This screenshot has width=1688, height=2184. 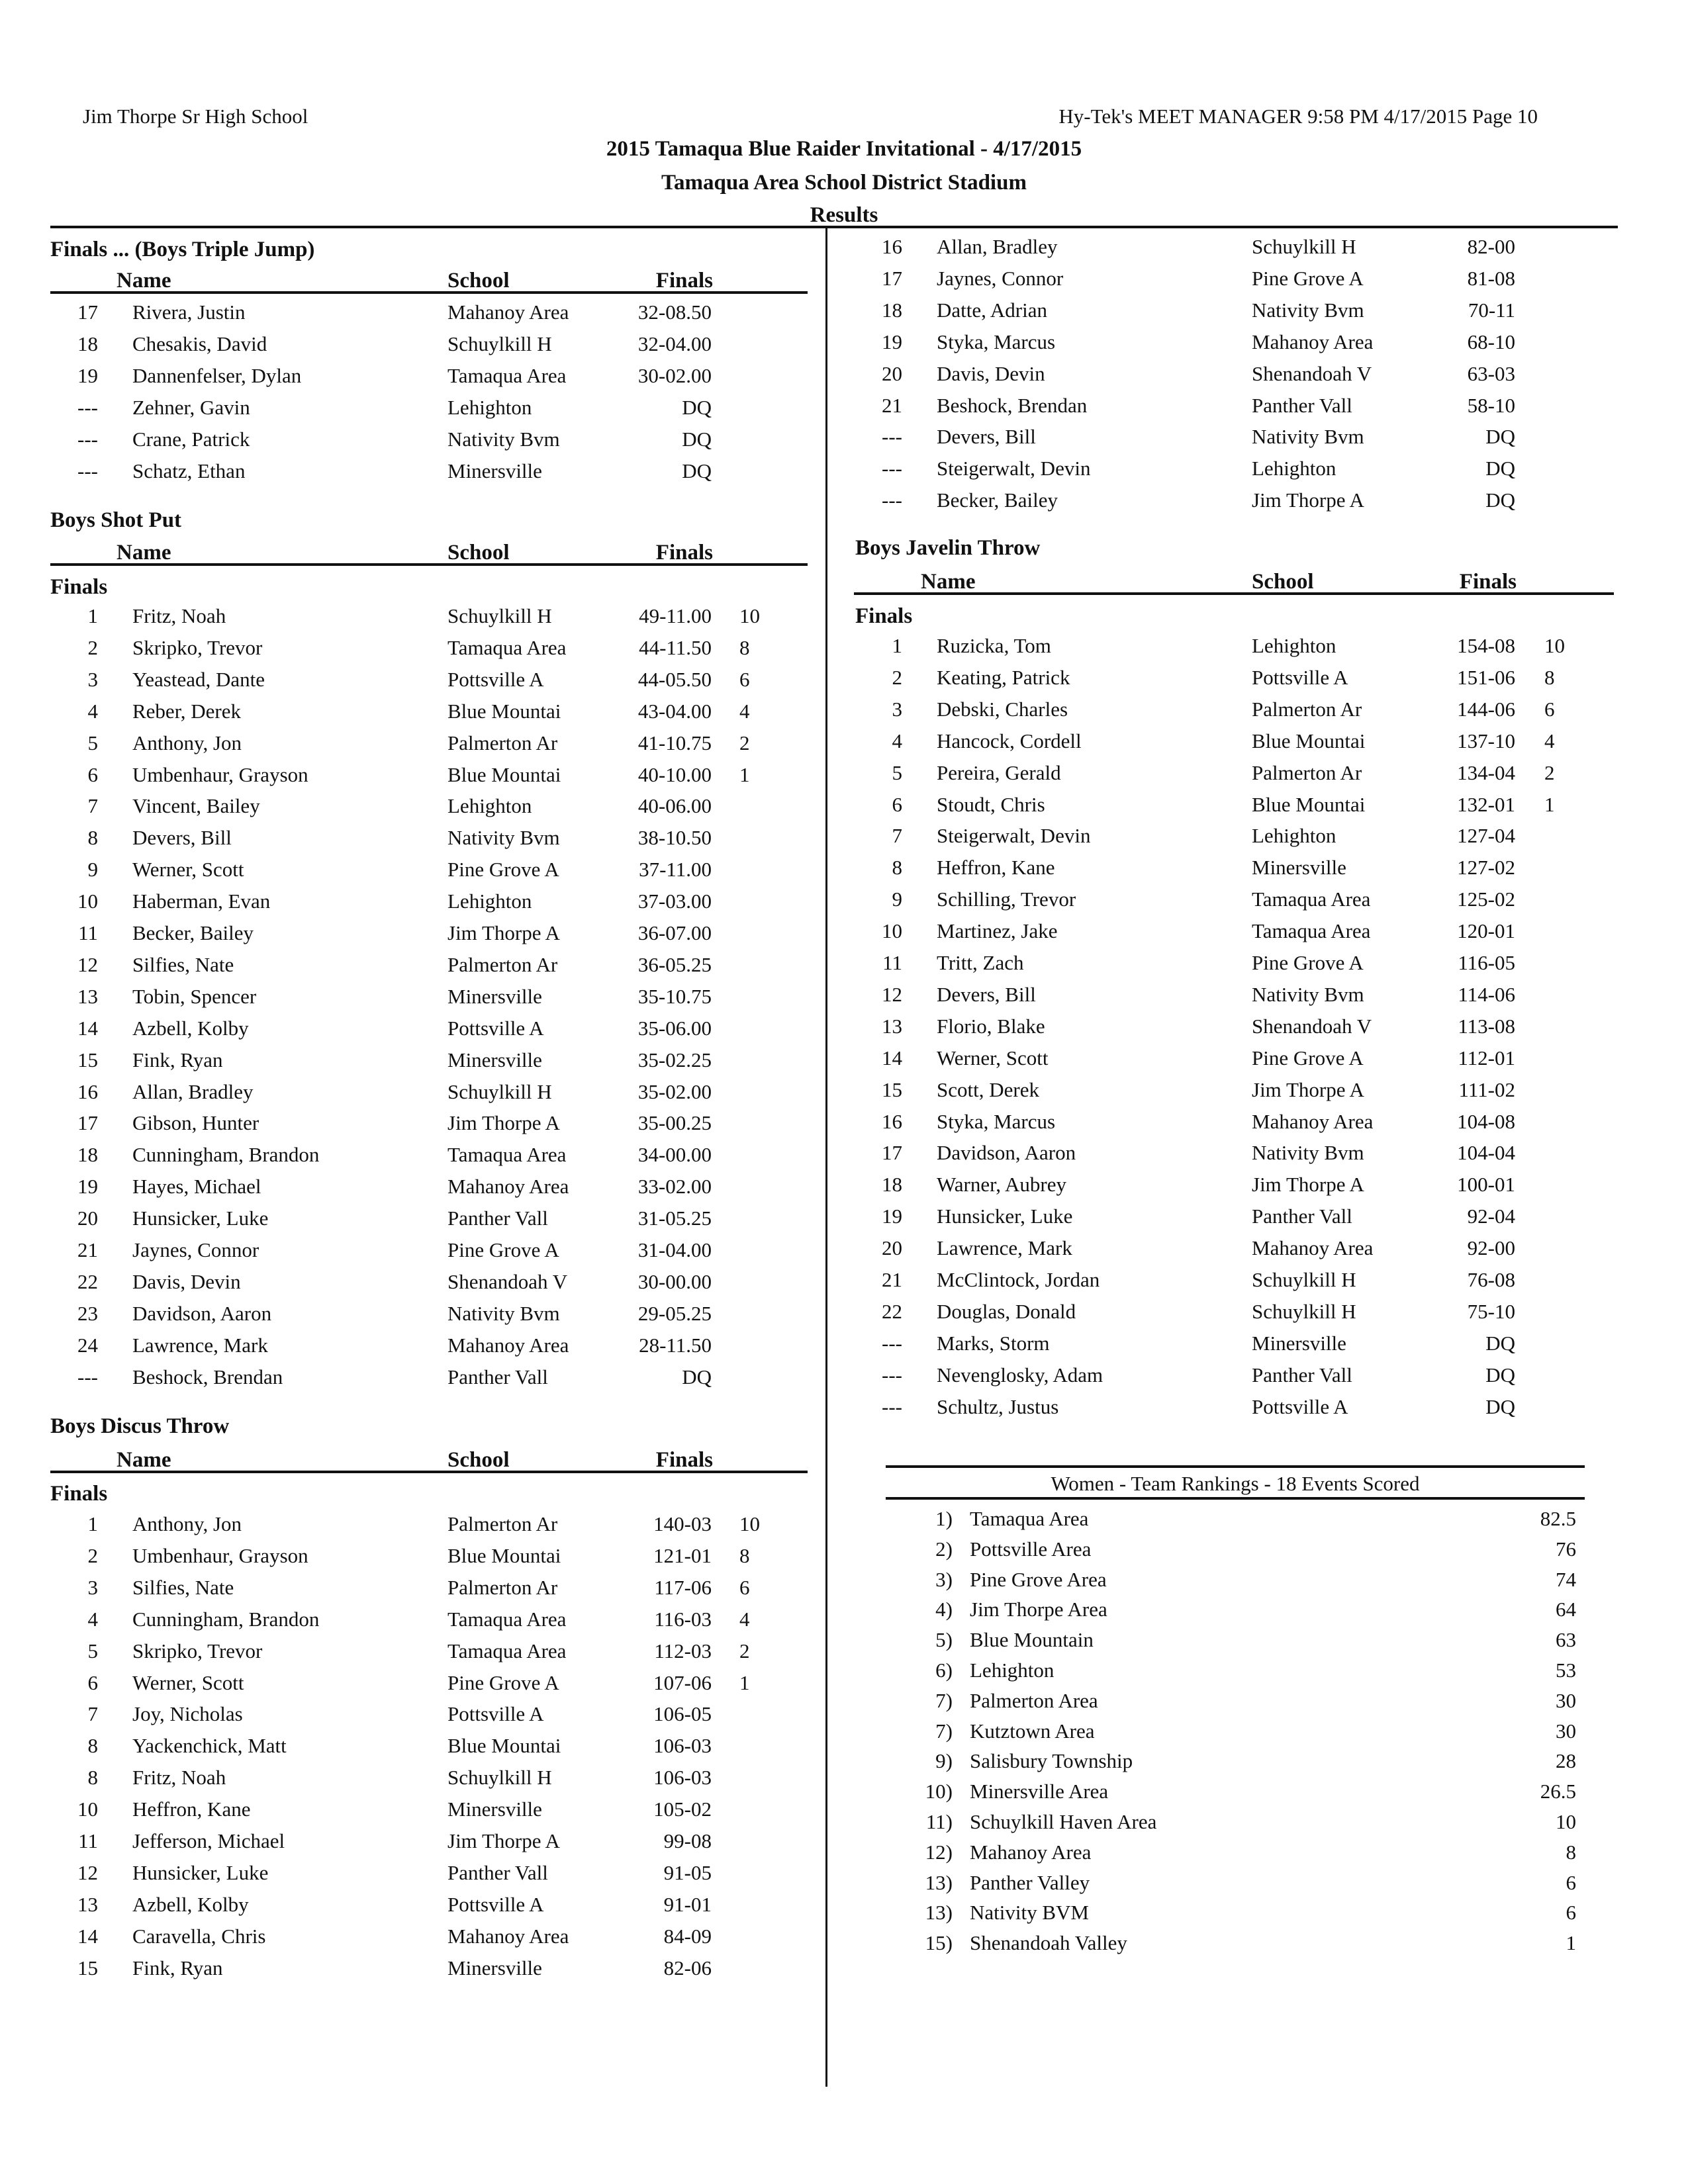 What do you see at coordinates (674, 838) in the screenshot?
I see `entry-mark: 38-10.50` at bounding box center [674, 838].